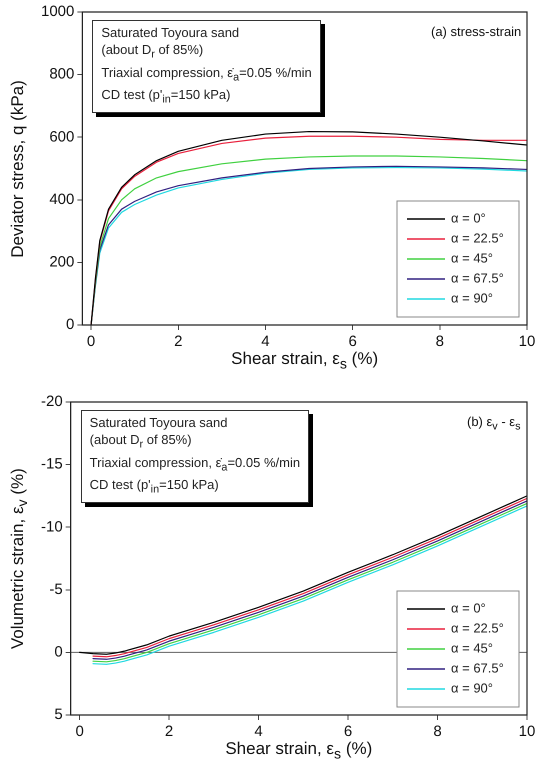  I want to click on x-tick-label: 0, so click(91, 341).